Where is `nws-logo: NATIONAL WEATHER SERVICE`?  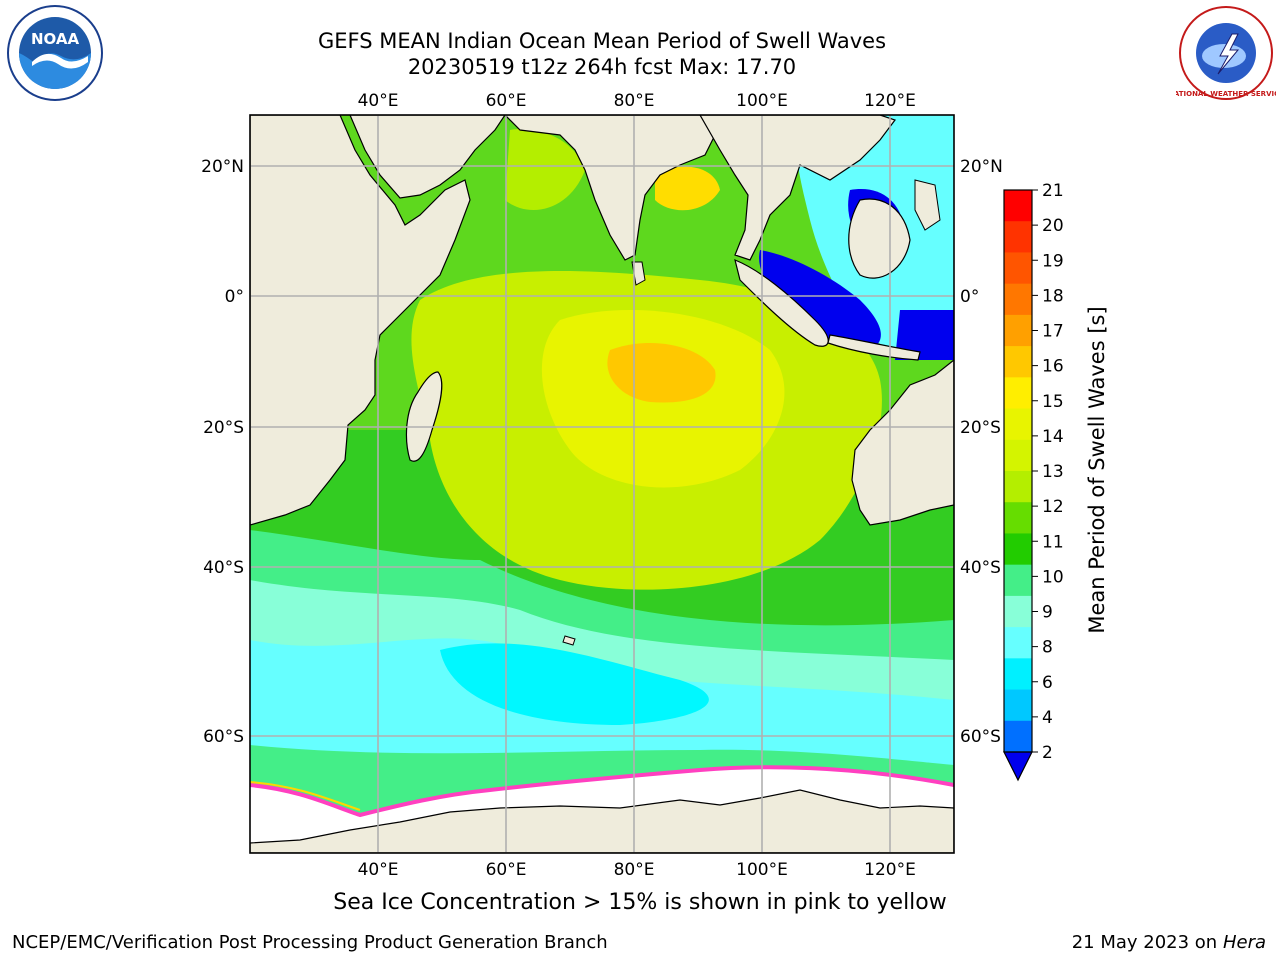 nws-logo: NATIONAL WEATHER SERVICE is located at coordinates (1226, 53).